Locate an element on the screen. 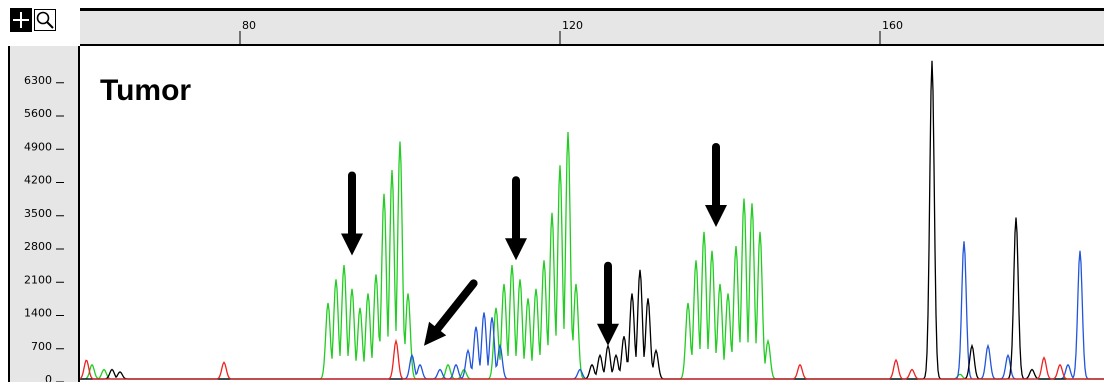 Image resolution: width=1104 pixels, height=386 pixels. y-axis-ruler: 0 700 1400 2100 2800 3500 4200 4900 5600 6300 is located at coordinates (44, 216).